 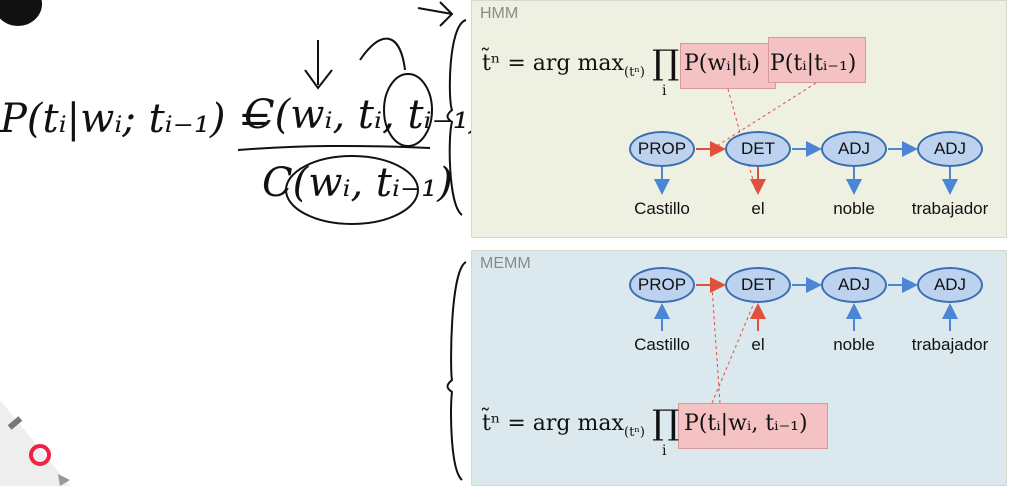 What do you see at coordinates (854, 344) in the screenshot?
I see `memm-word-3: noble` at bounding box center [854, 344].